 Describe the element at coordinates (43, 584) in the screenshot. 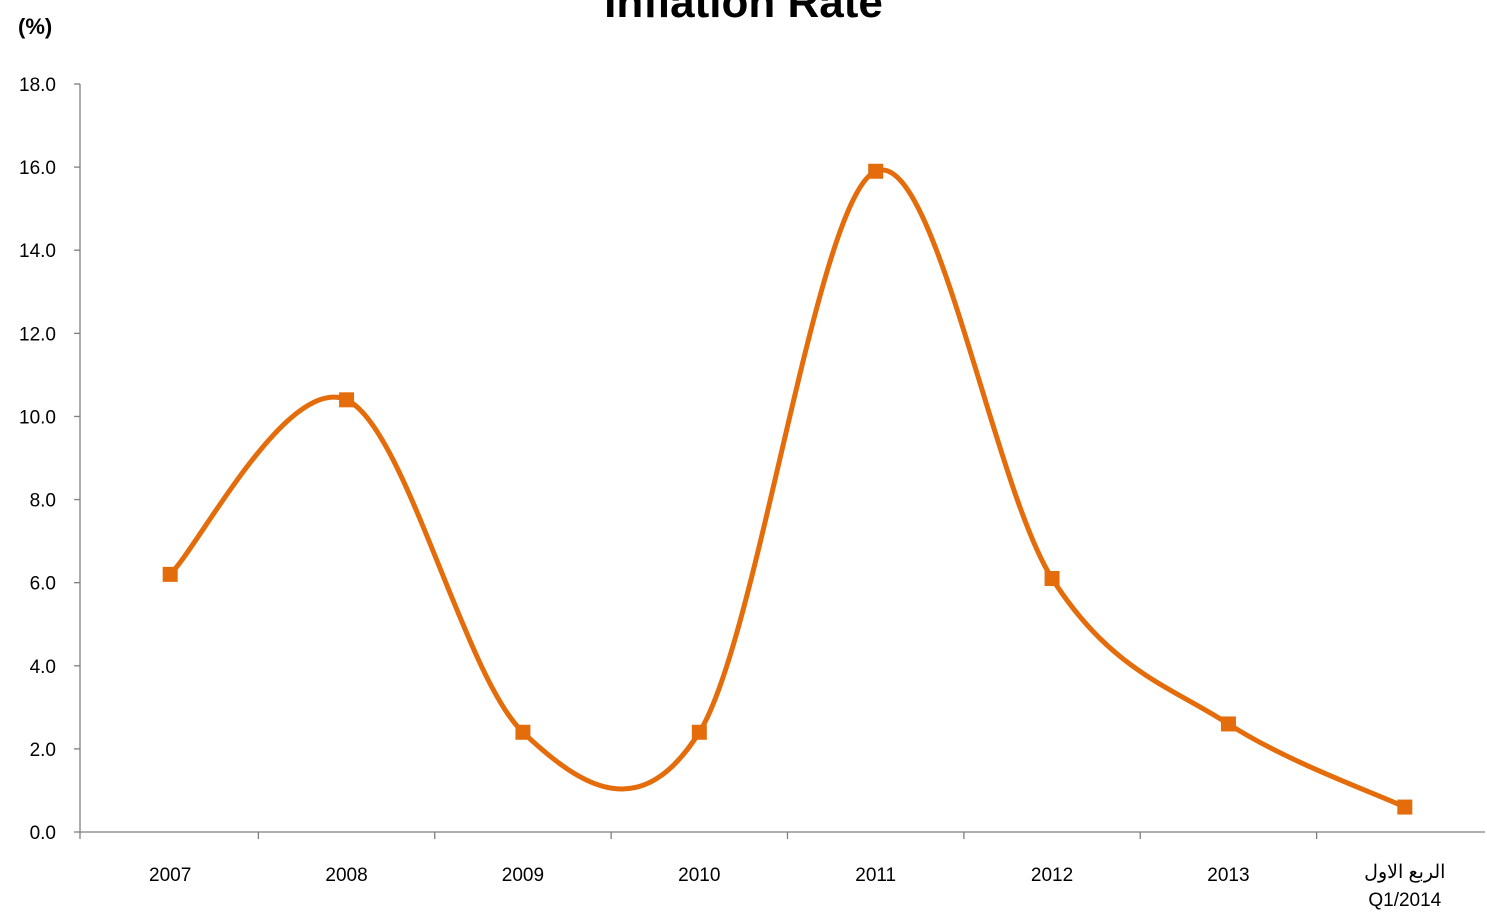

I see `y-tick-label: 6.0` at that location.